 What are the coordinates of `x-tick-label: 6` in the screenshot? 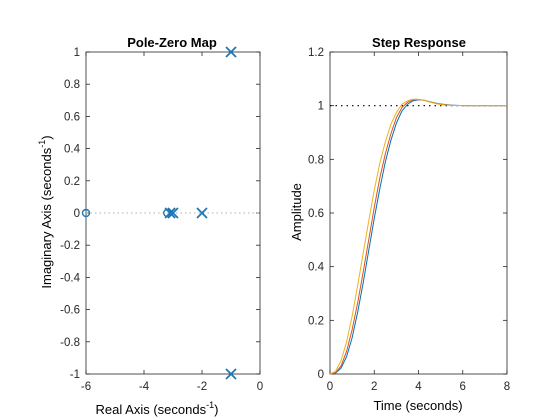 It's located at (463, 387).